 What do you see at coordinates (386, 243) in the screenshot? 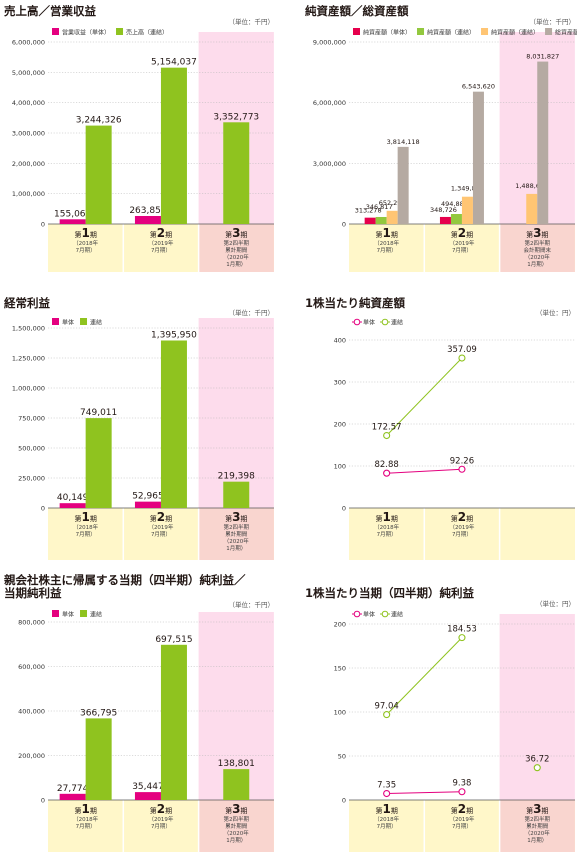
I see `x-category-sub: （2018年` at bounding box center [386, 243].